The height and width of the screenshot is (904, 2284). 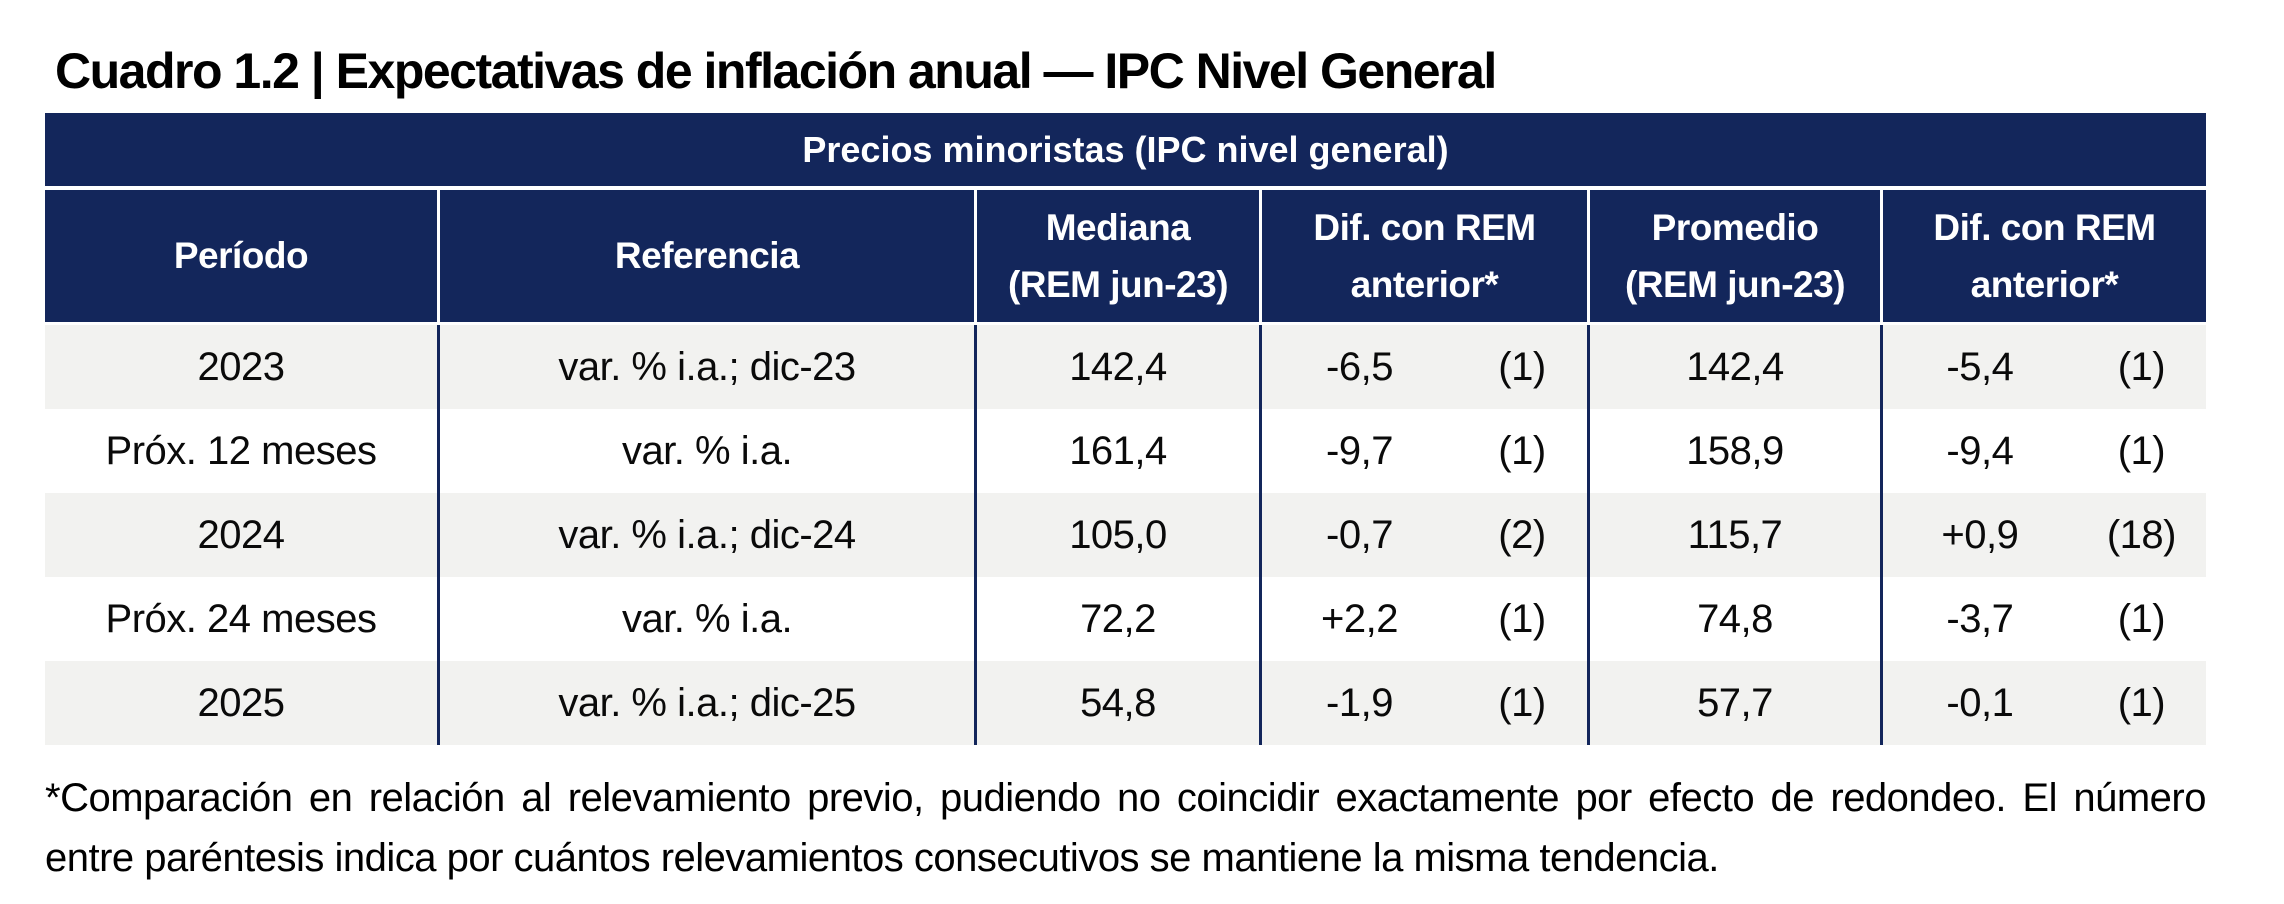 What do you see at coordinates (1359, 534) in the screenshot?
I see `dif-value: -0,7` at bounding box center [1359, 534].